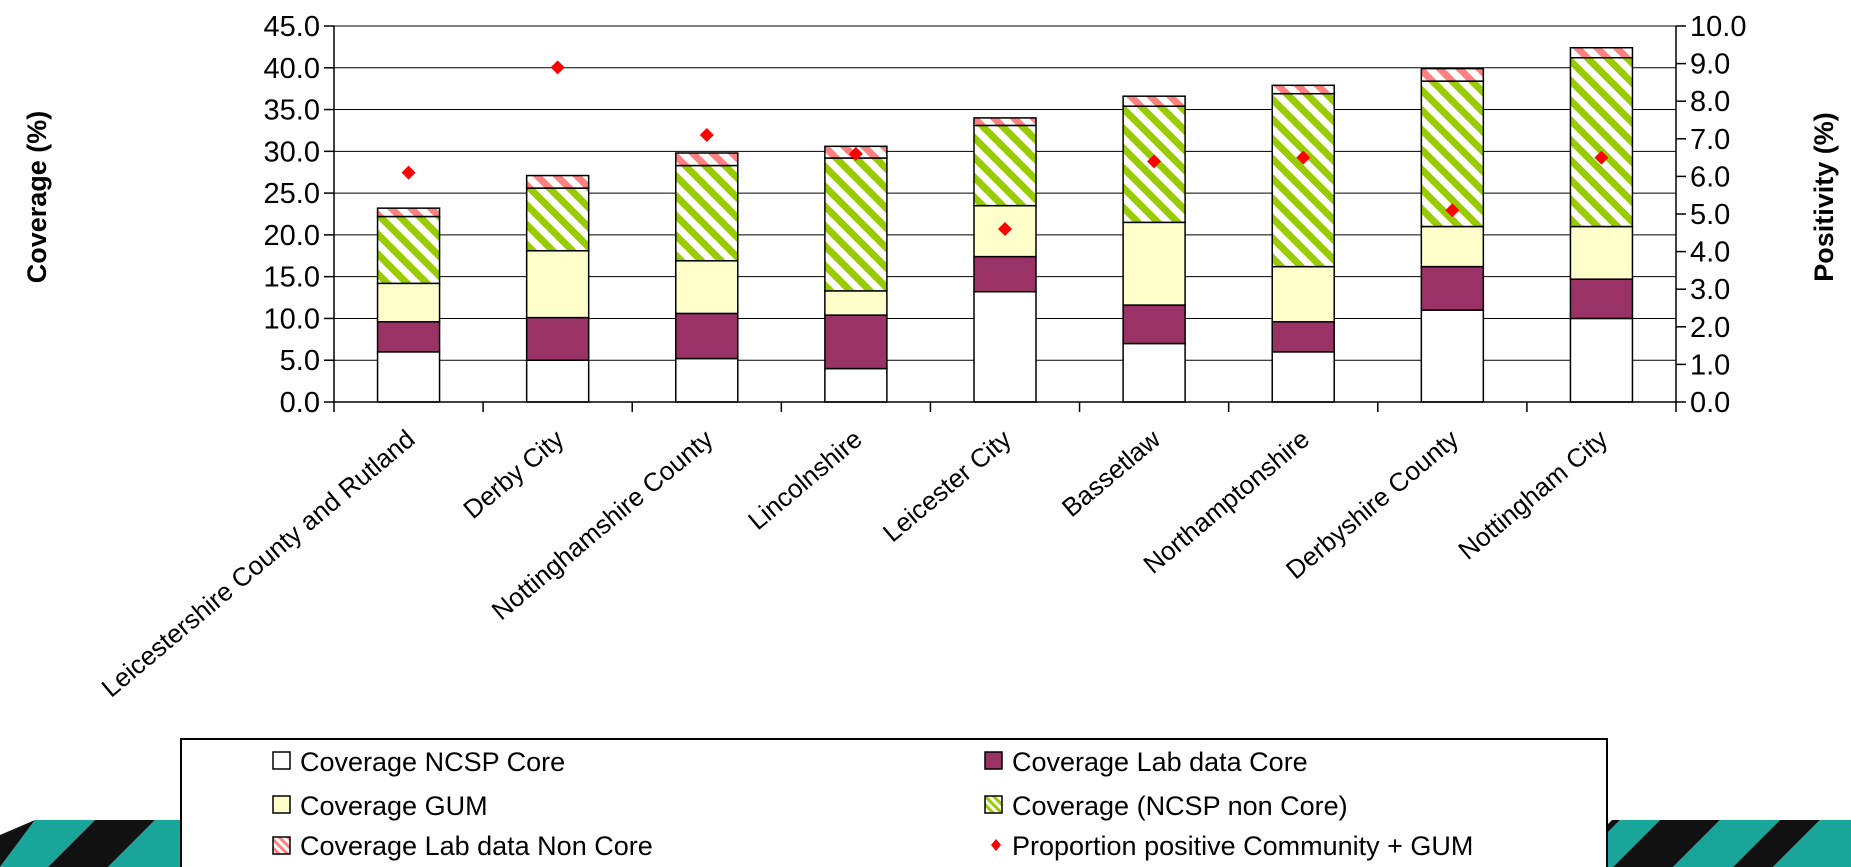 This screenshot has width=1851, height=867. Describe the element at coordinates (292, 111) in the screenshot. I see `y-tick-label: 35.0` at that location.